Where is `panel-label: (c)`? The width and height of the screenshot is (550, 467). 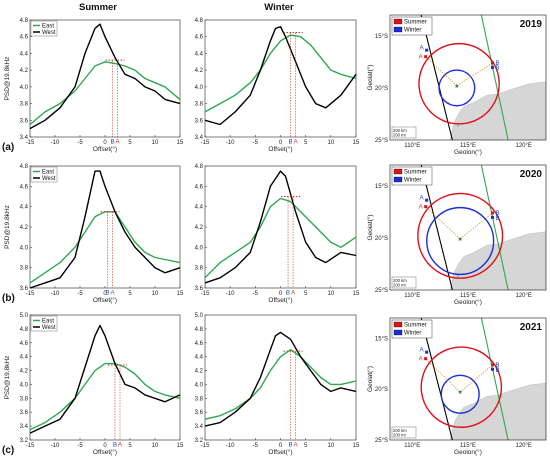
panel-label: (c) is located at coordinates (8, 450).